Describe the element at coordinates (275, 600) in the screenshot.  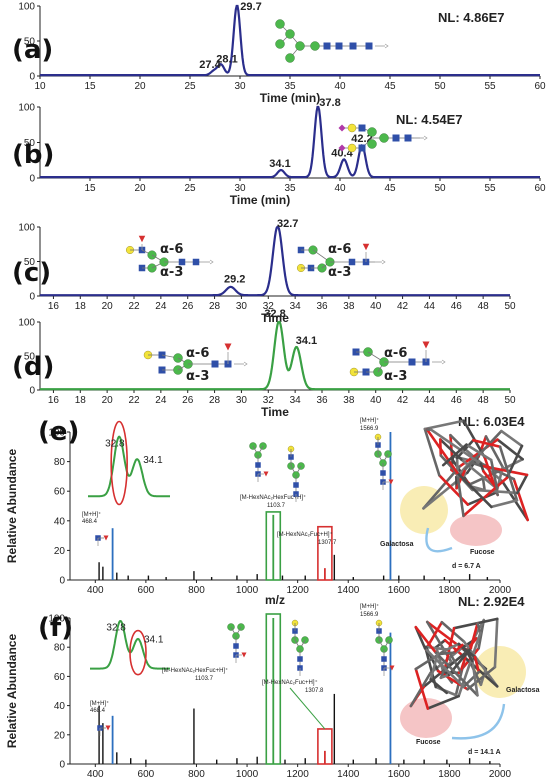
I see `x-axis-label: m/z` at that location.